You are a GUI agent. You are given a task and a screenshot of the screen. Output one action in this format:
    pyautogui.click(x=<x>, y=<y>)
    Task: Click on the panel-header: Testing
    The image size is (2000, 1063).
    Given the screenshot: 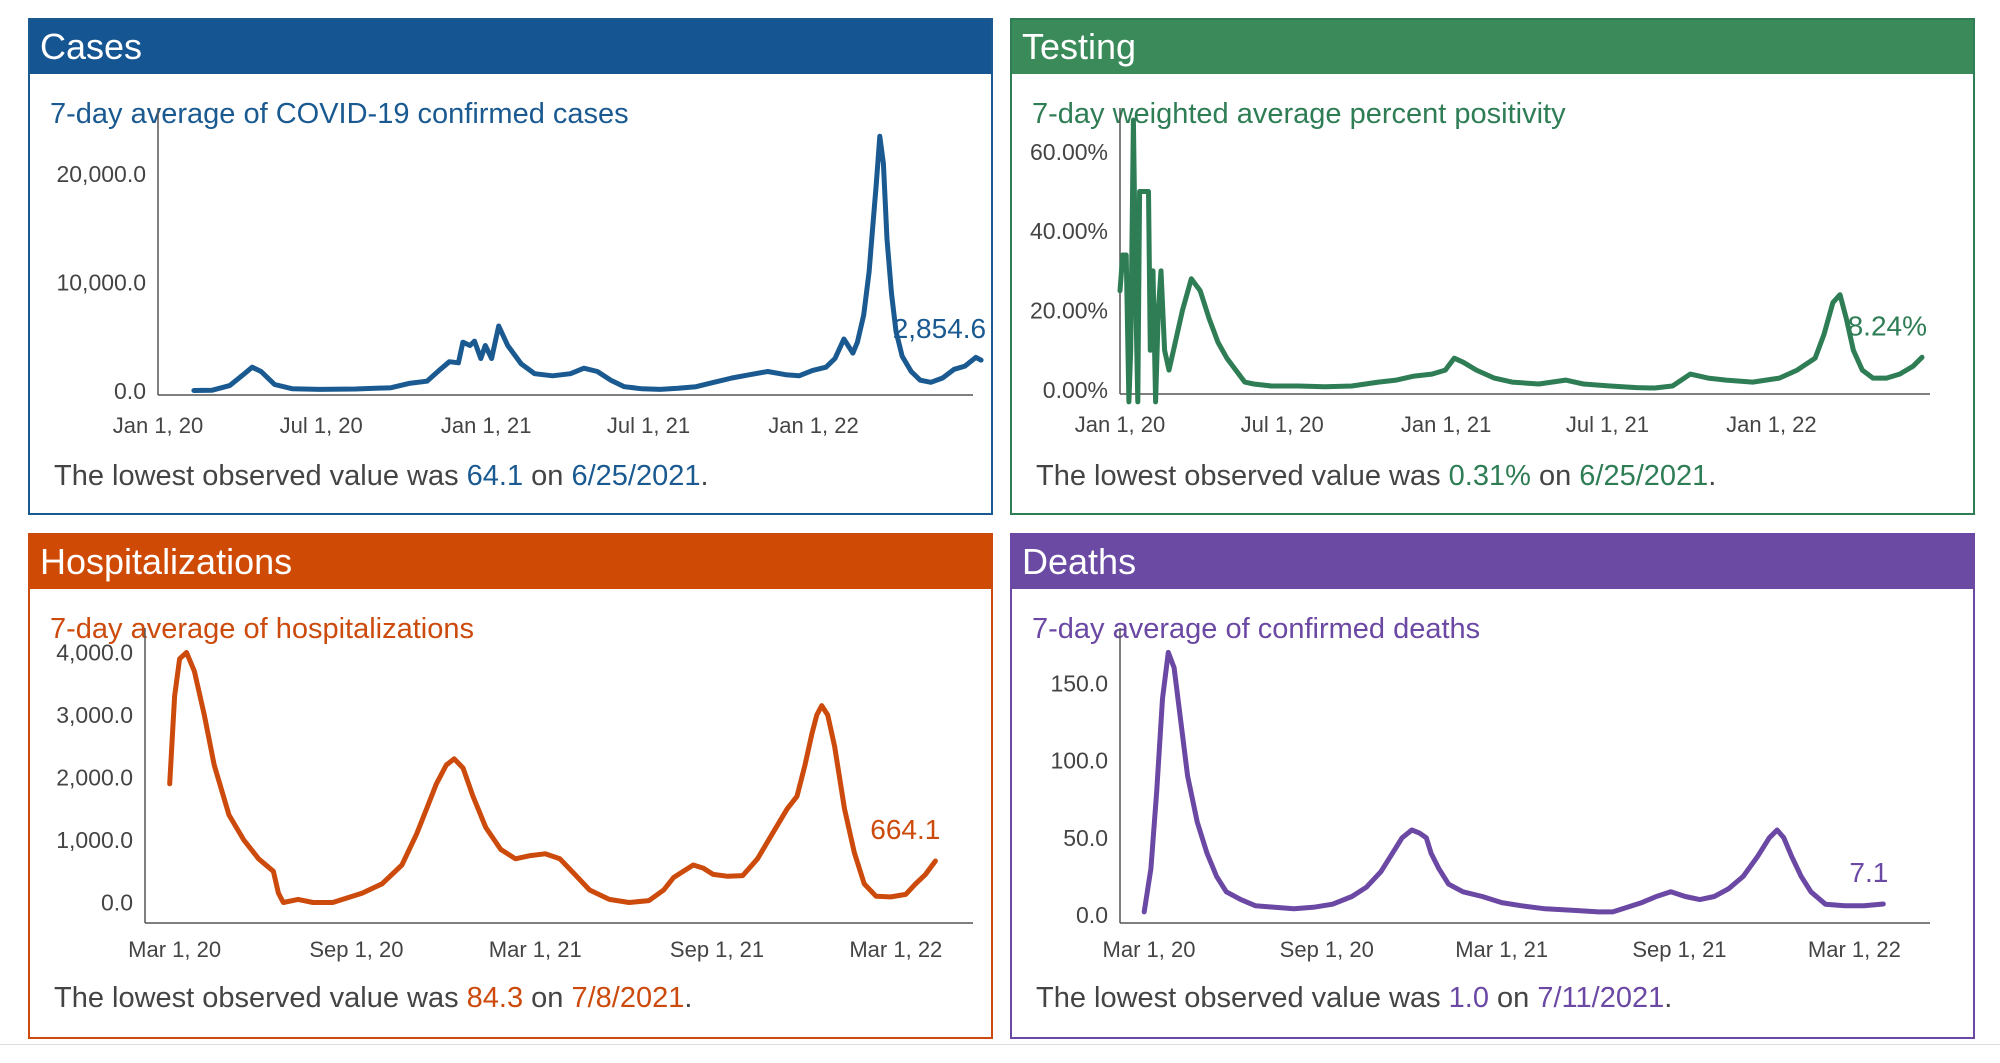 What is the action you would take?
    pyautogui.click(x=1492, y=47)
    